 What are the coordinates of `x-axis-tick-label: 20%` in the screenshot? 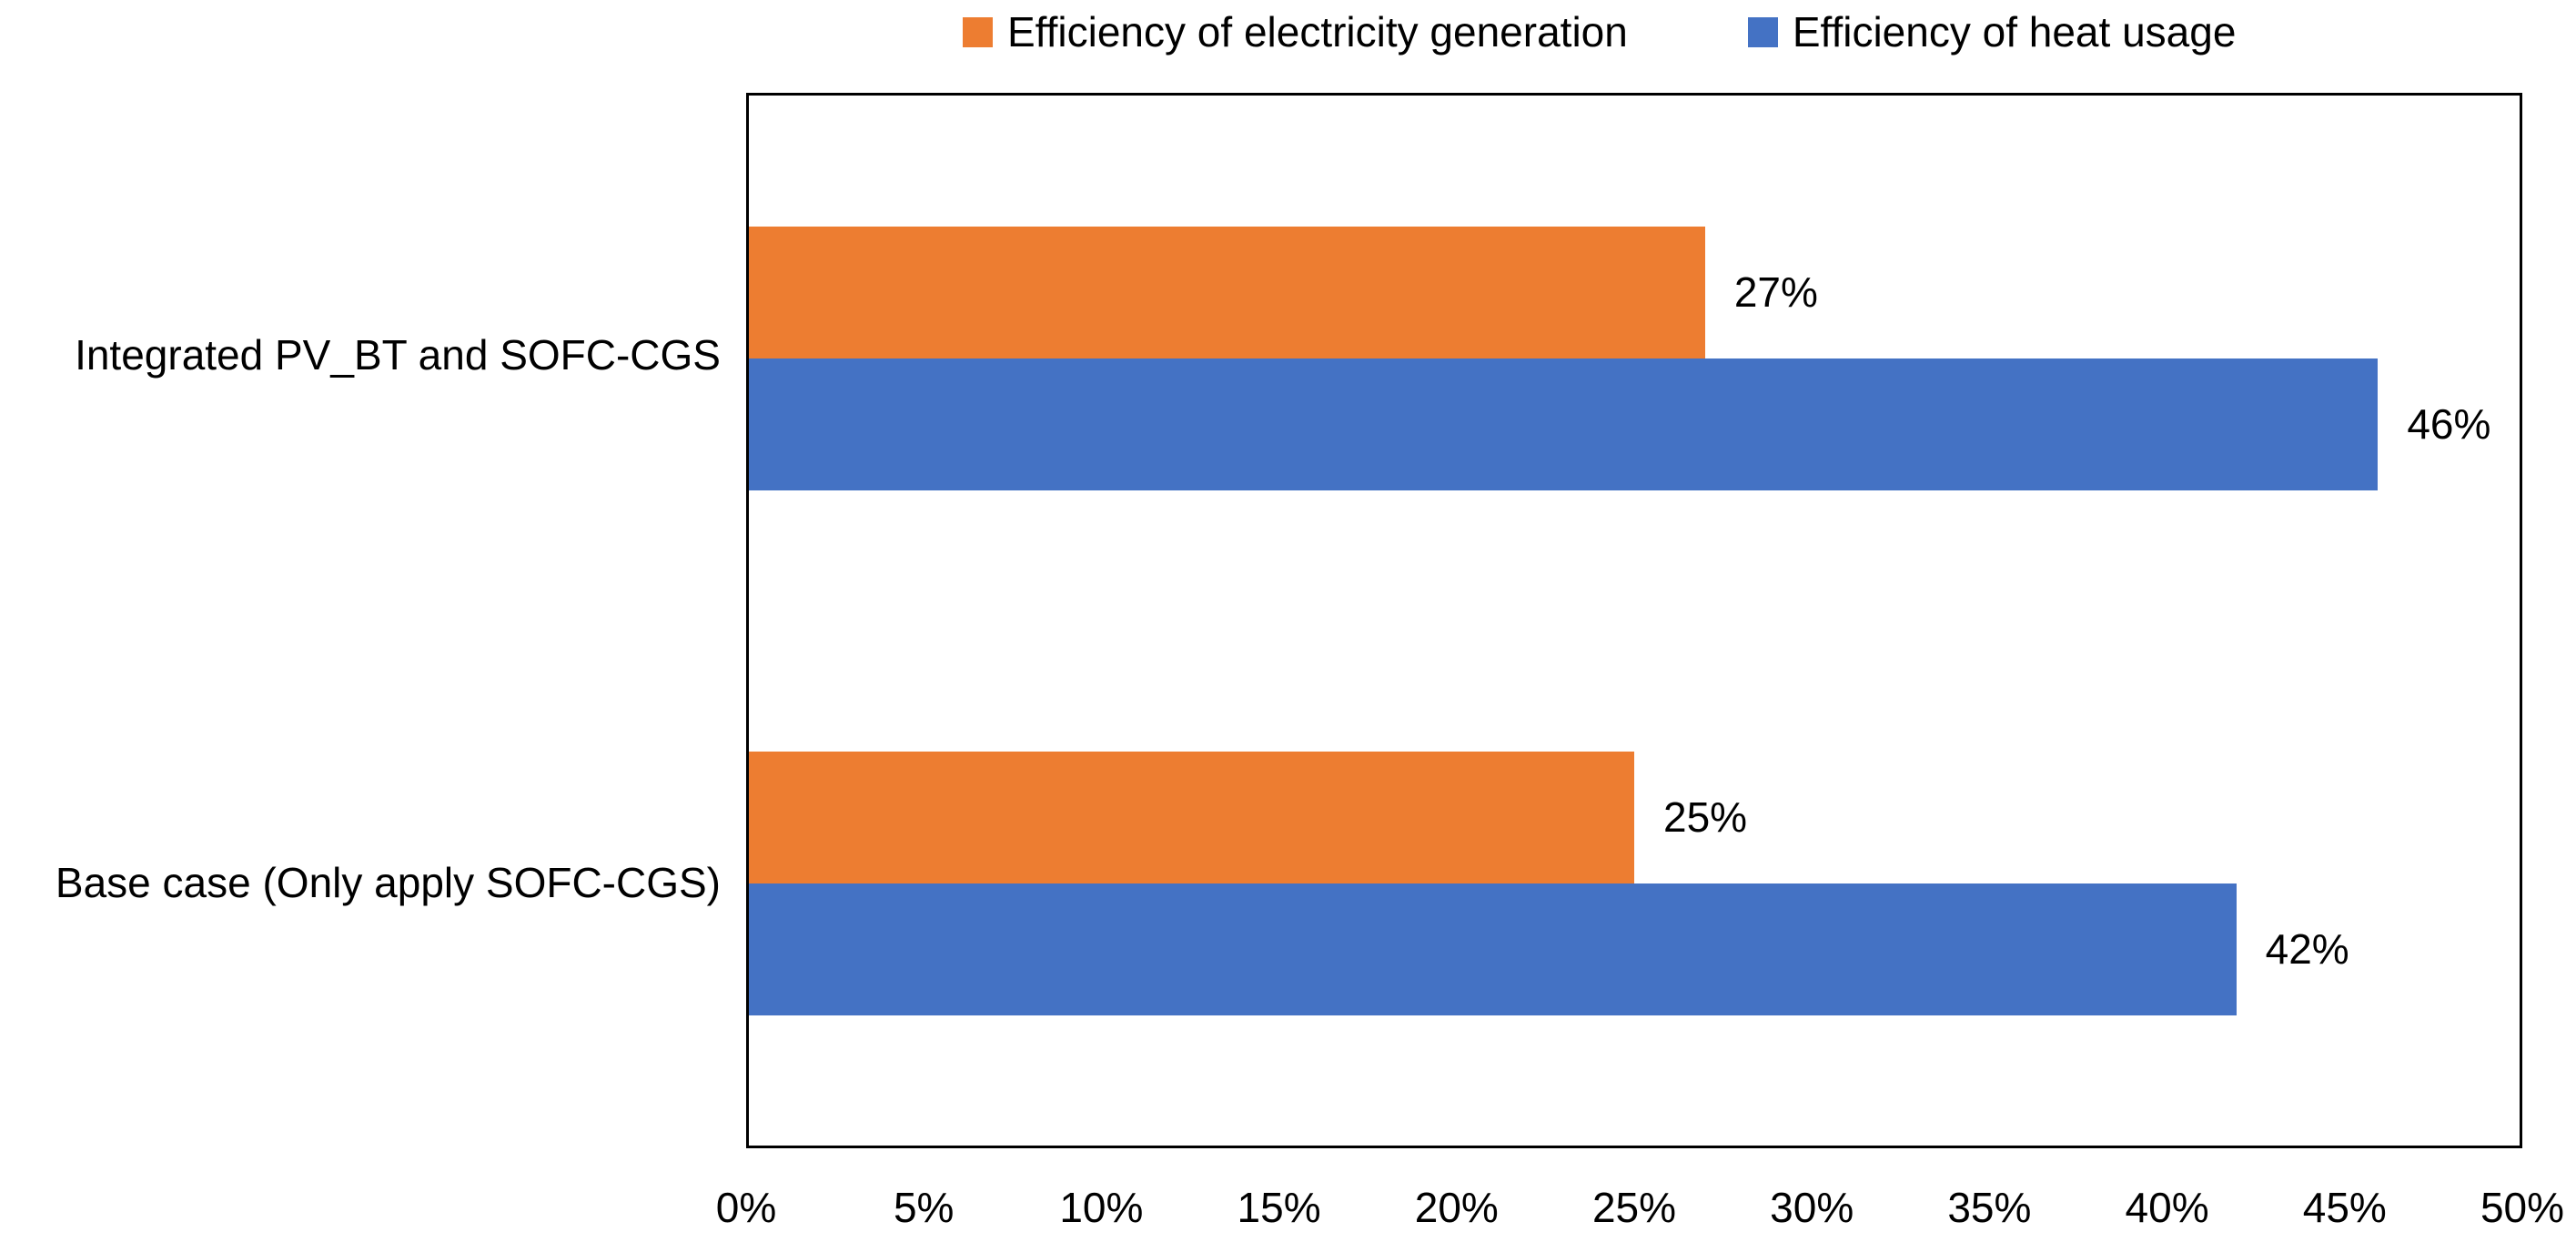 It's located at (1456, 1207).